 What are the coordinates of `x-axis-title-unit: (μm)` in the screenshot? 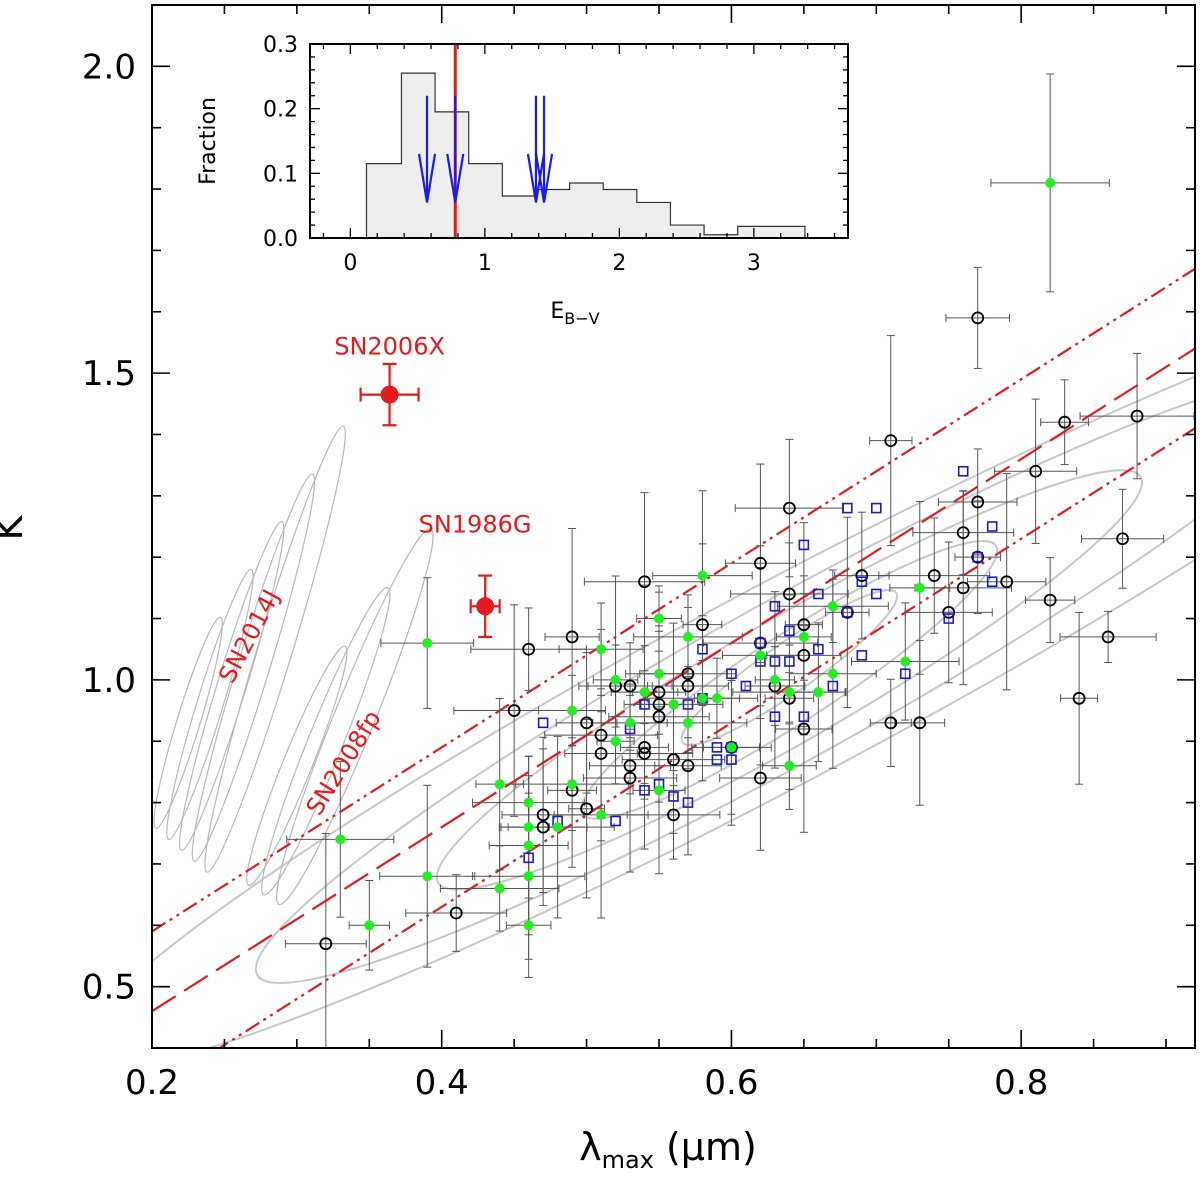 It's located at (711, 1147).